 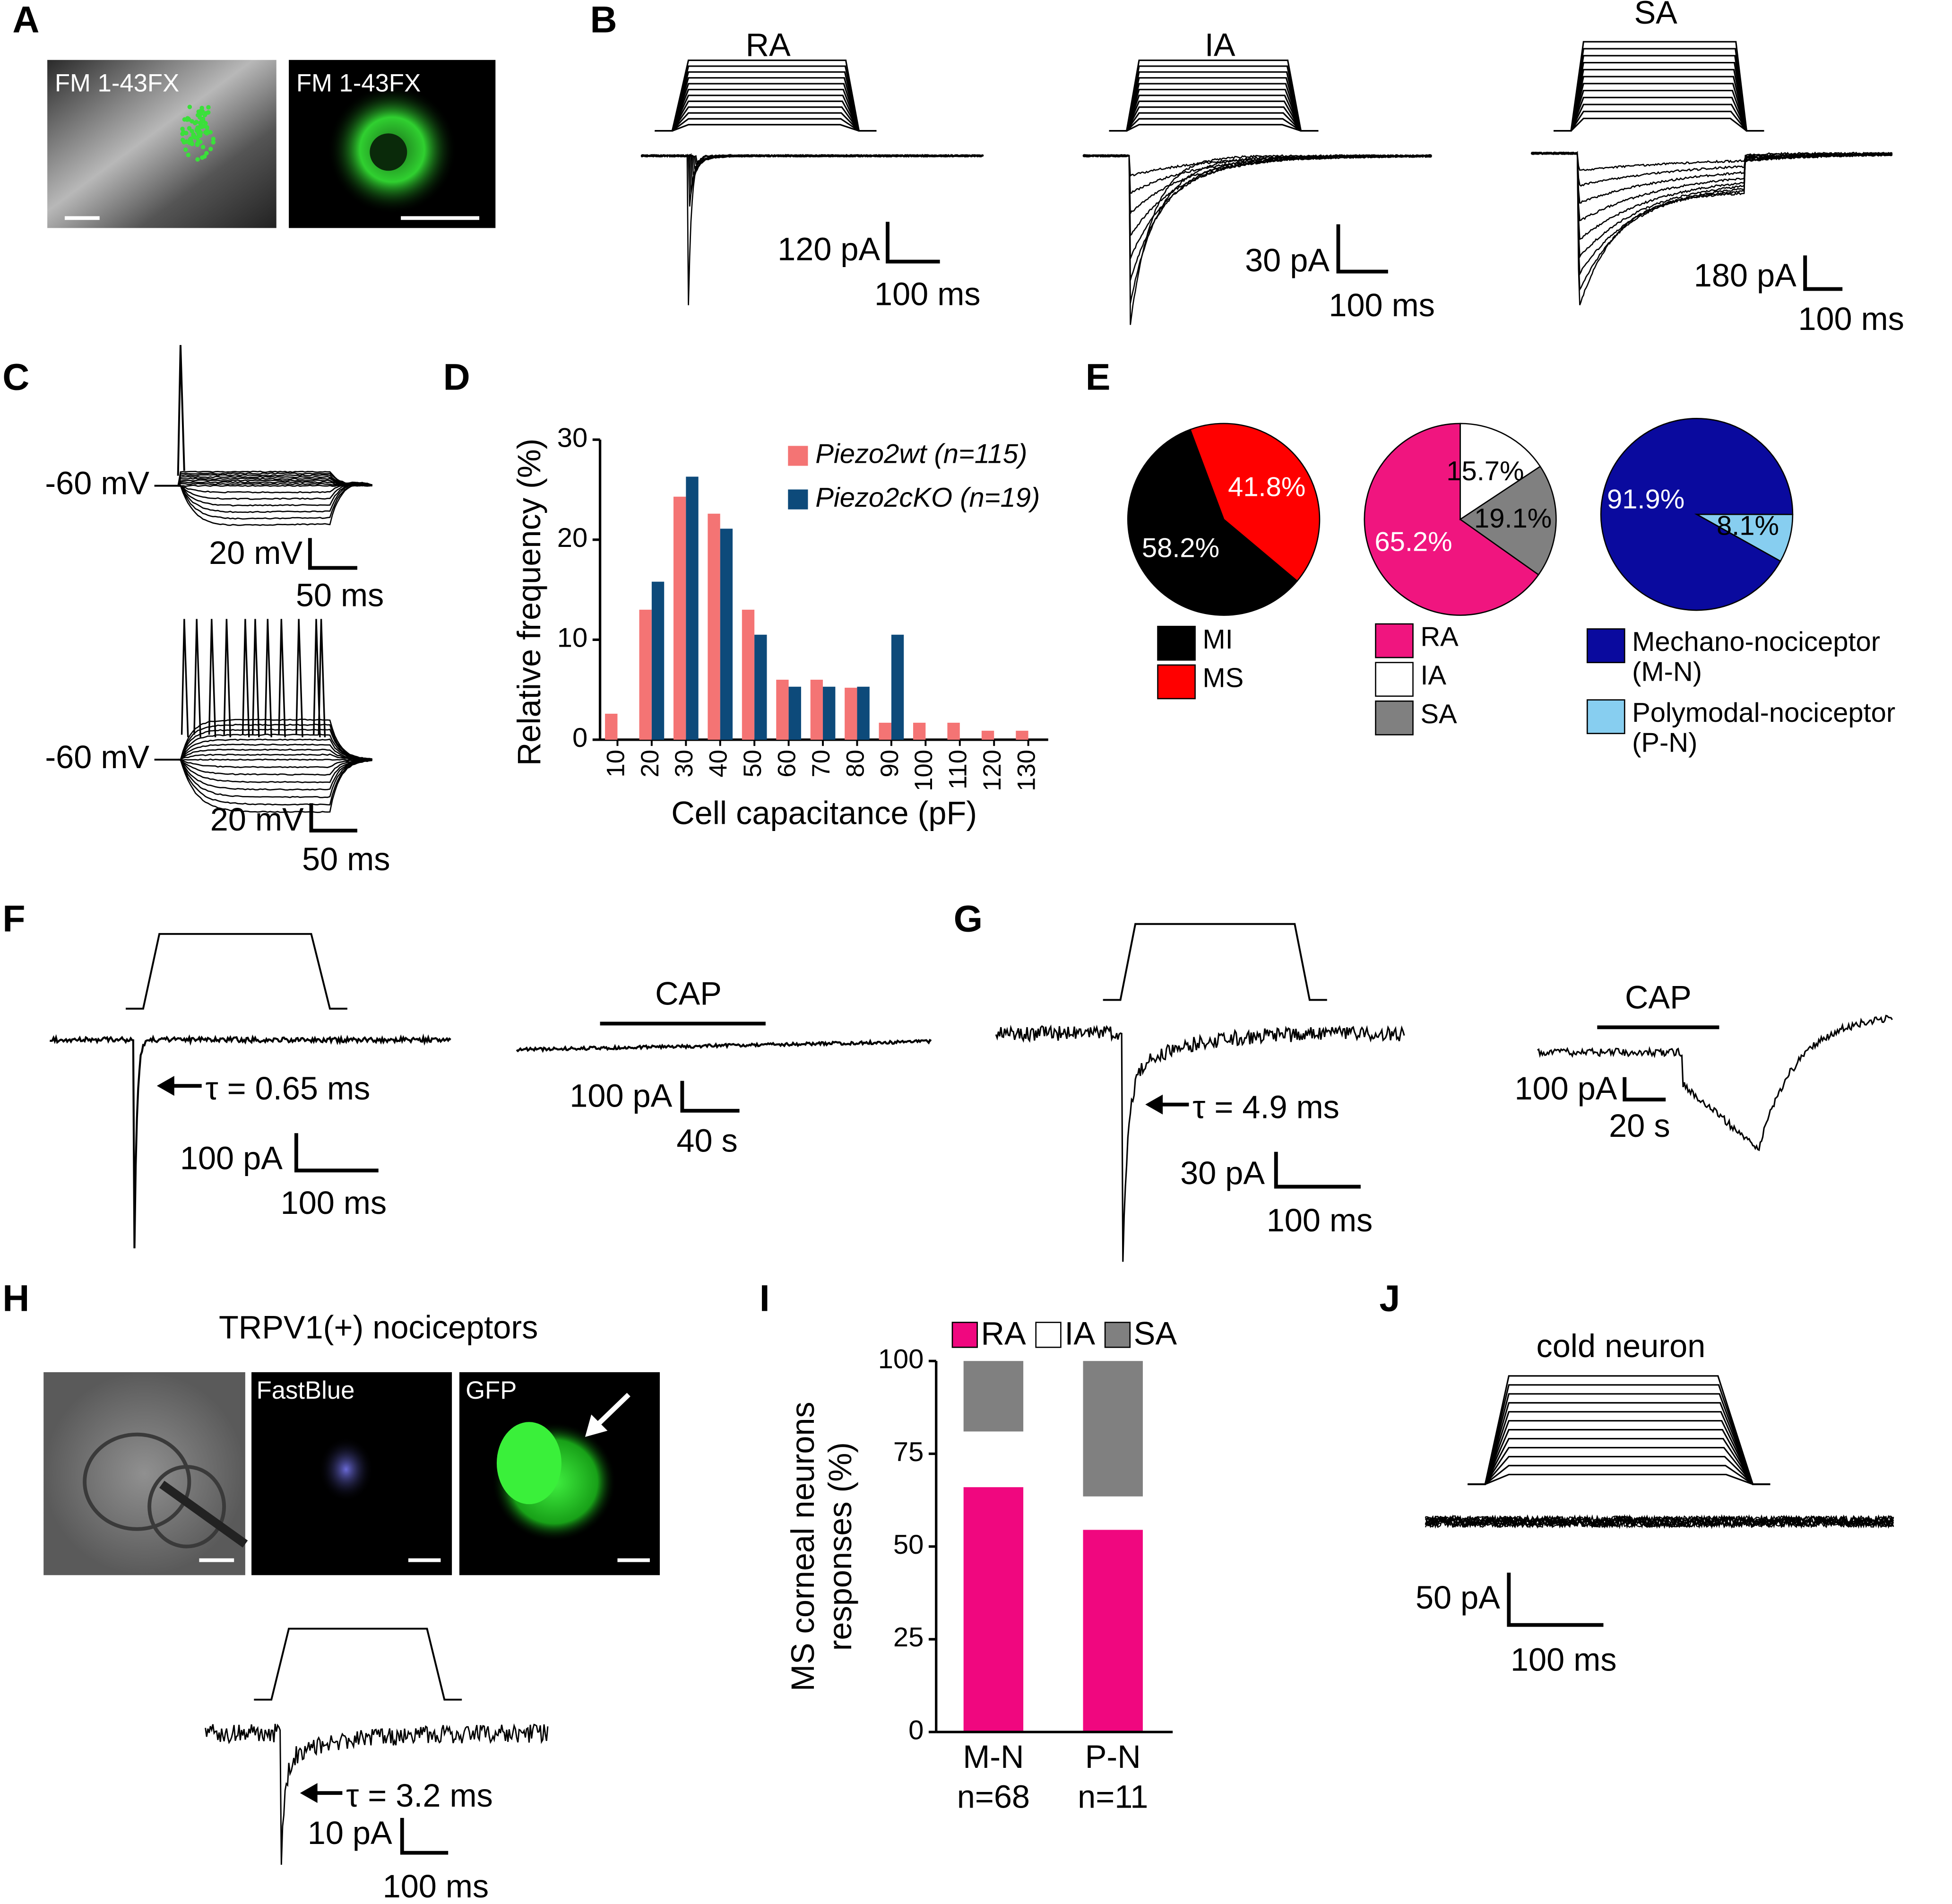 I want to click on panel-label: G, so click(x=968, y=918).